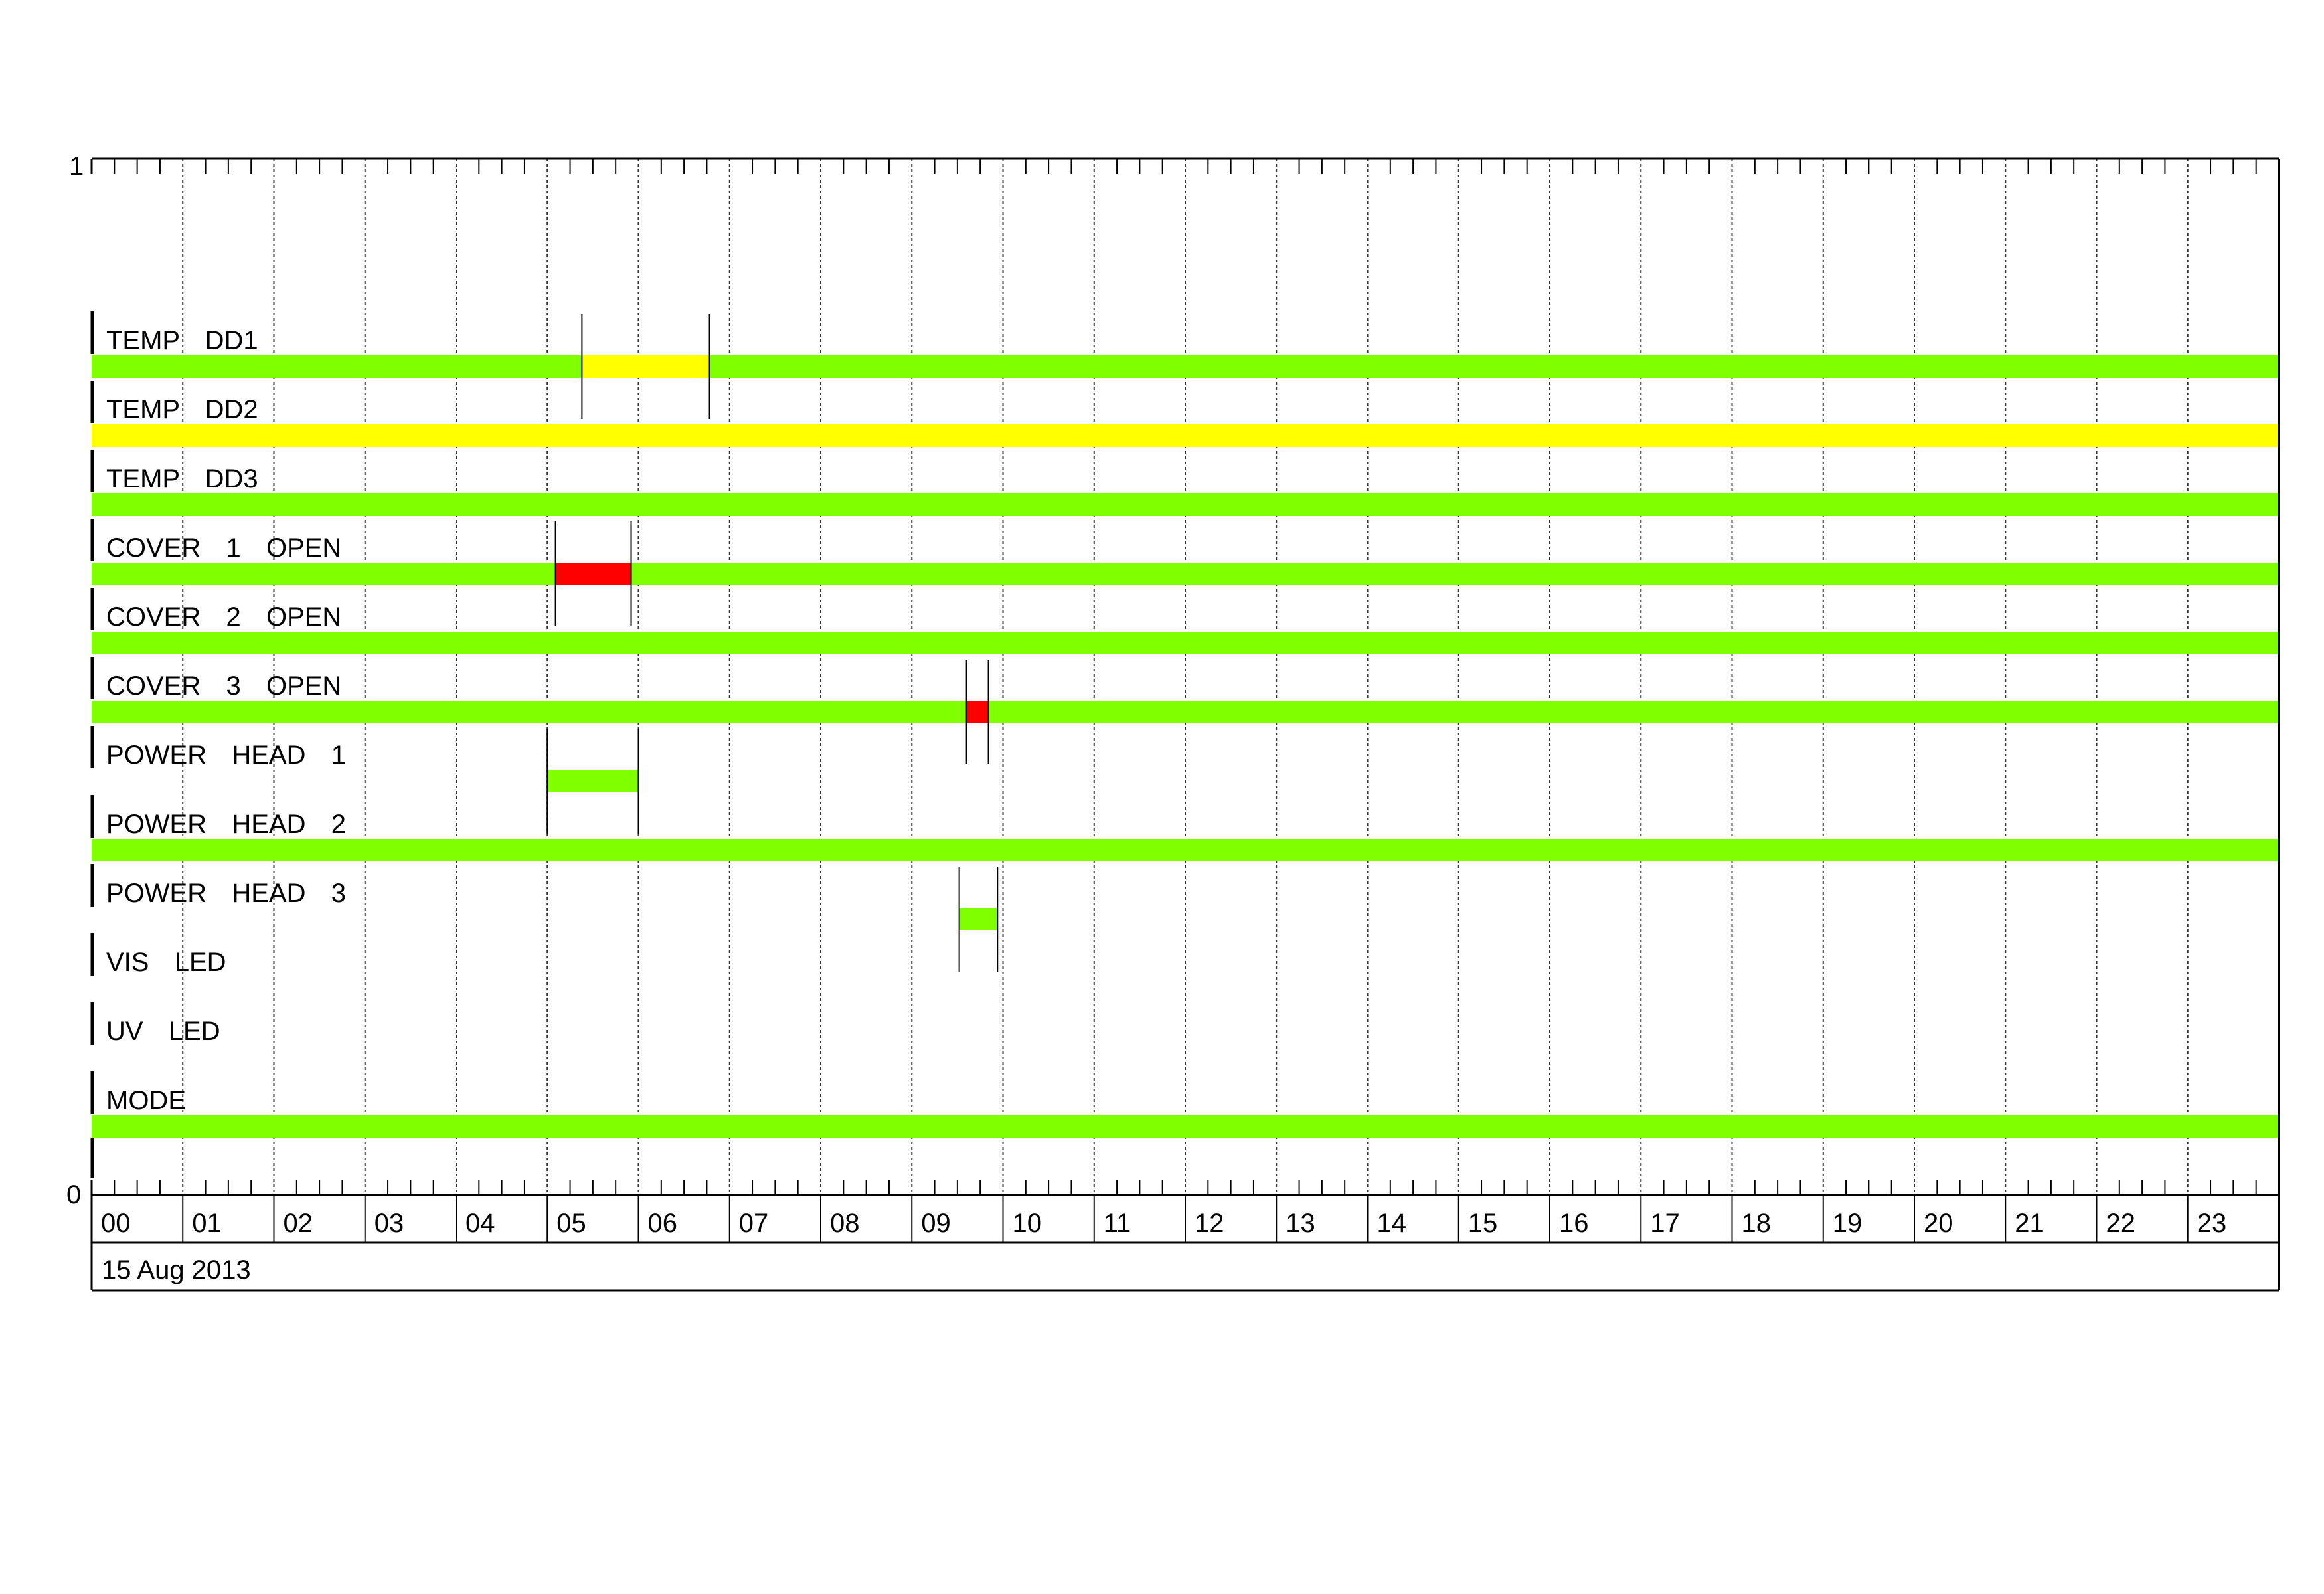  What do you see at coordinates (936, 1223) in the screenshot?
I see `x-tick-label: 09` at bounding box center [936, 1223].